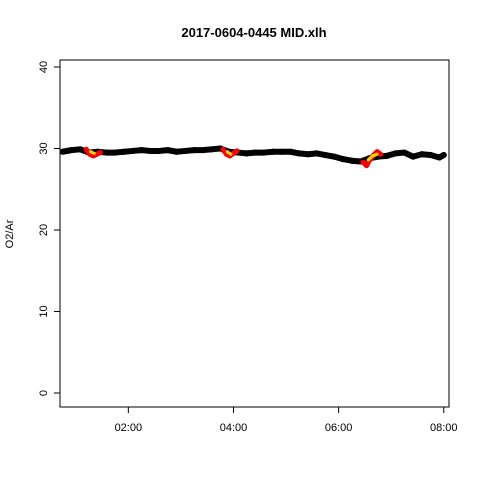 This screenshot has width=480, height=480. I want to click on series-layer, so click(253, 157).